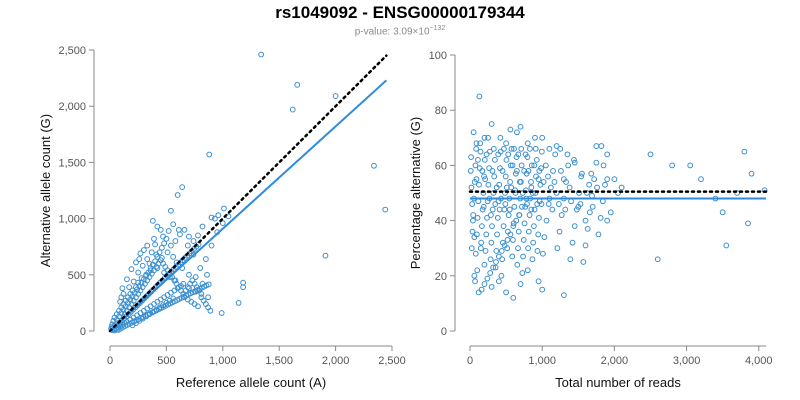 This screenshot has width=800, height=400. Describe the element at coordinates (77, 276) in the screenshot. I see `y-tick-label: 500` at that location.